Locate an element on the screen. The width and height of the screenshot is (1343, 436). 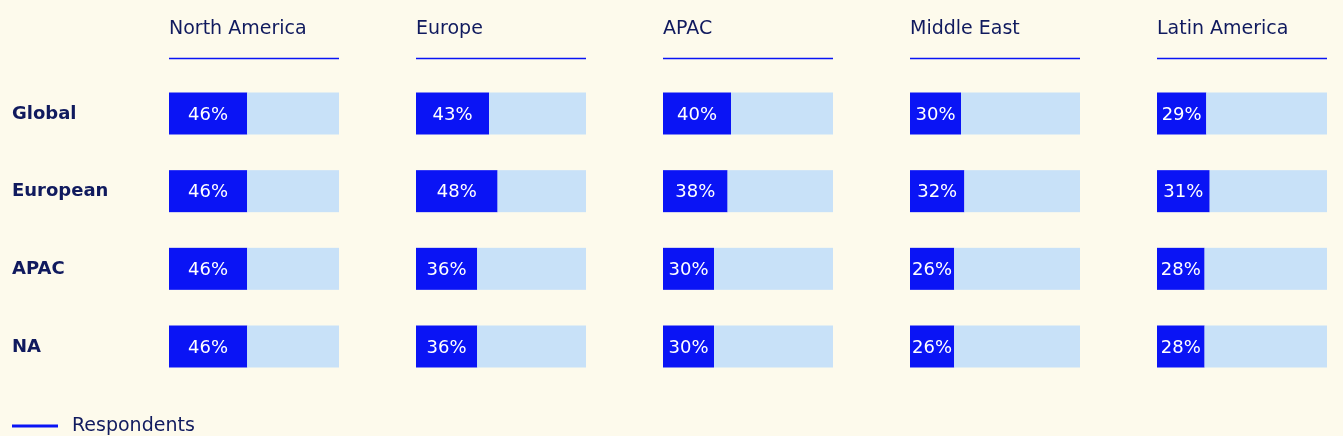
y-tick-label: Global is located at coordinates (44, 112).